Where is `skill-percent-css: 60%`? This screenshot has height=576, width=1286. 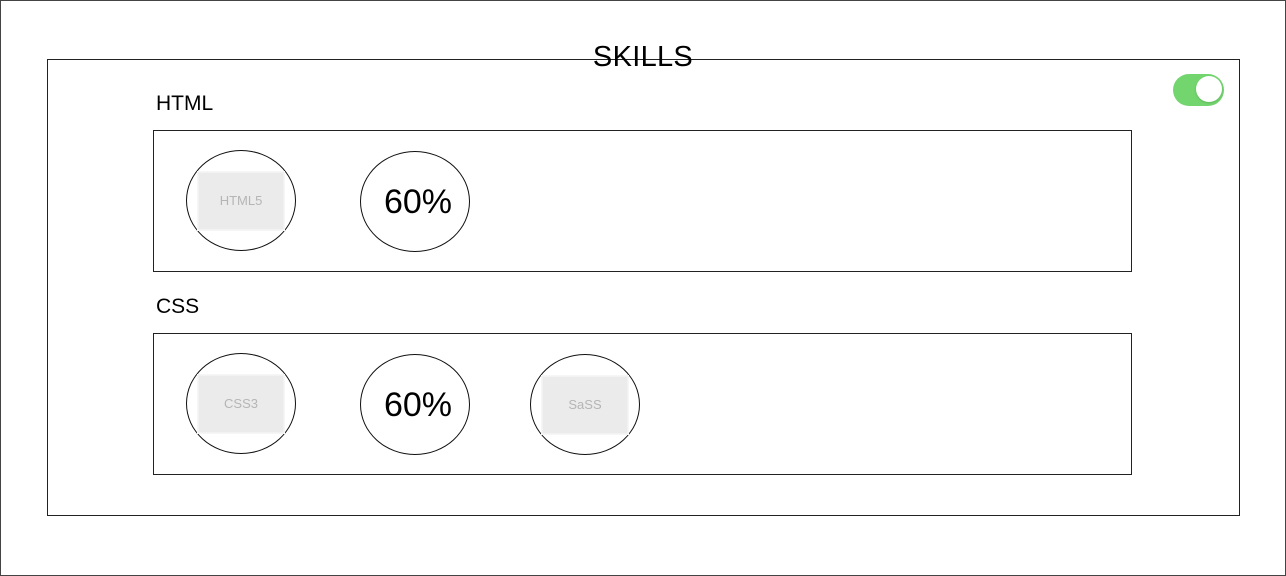 skill-percent-css: 60% is located at coordinates (415, 404).